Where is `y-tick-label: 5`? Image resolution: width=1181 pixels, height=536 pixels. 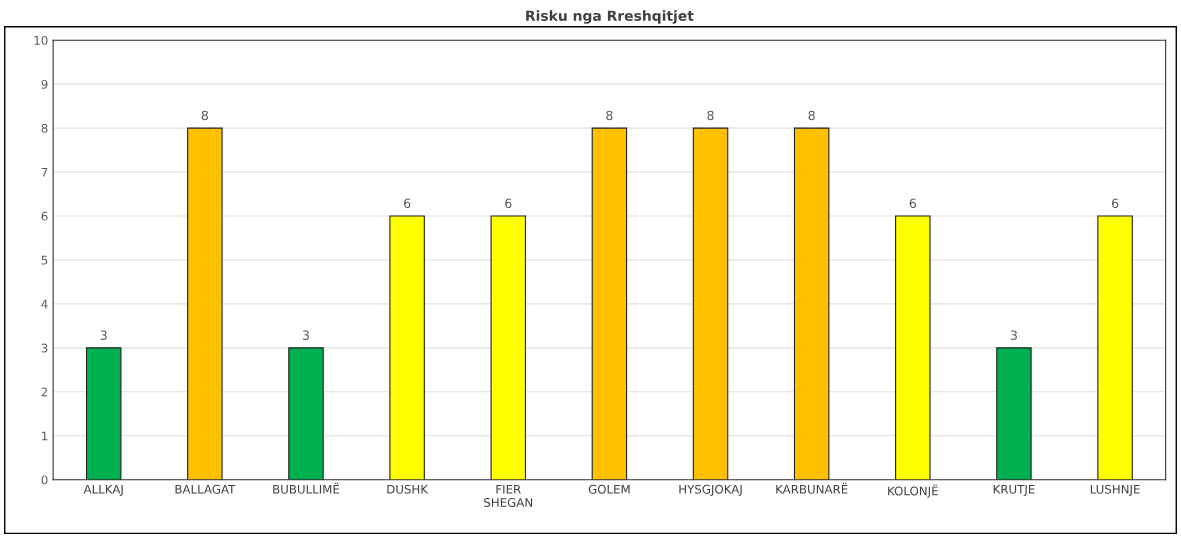
y-tick-label: 5 is located at coordinates (44, 260).